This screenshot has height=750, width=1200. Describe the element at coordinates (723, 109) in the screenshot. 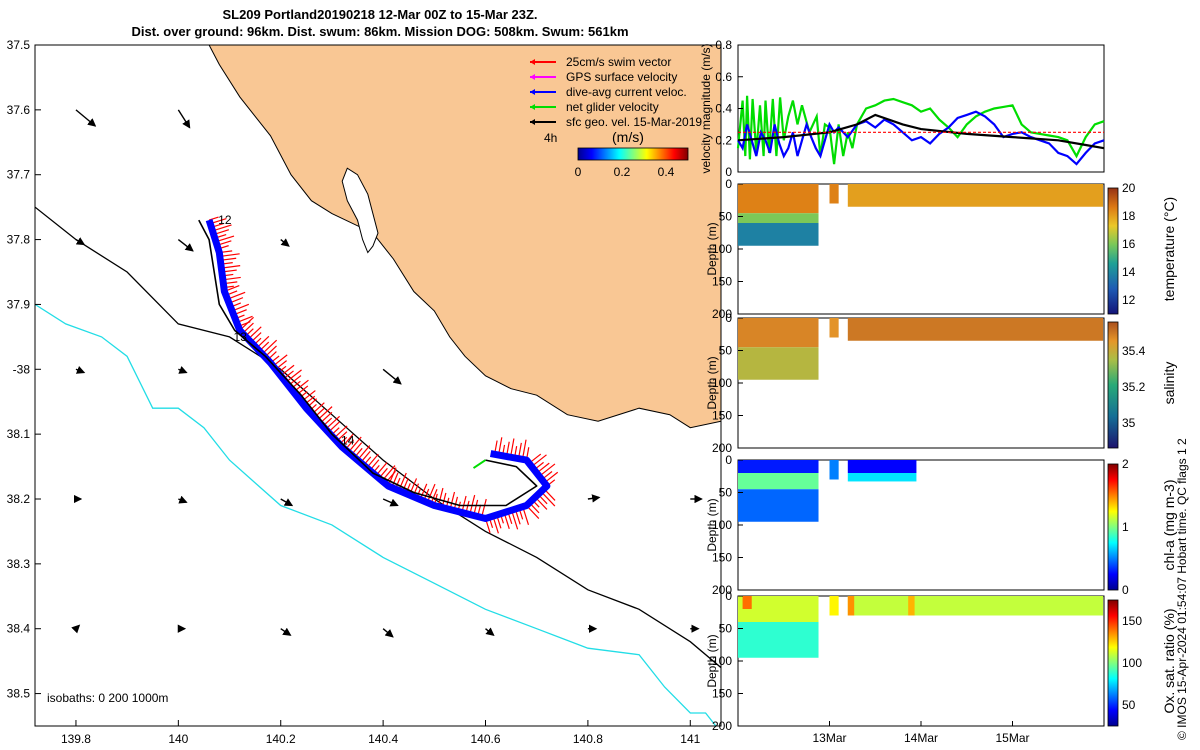

I see `velocity-y-tick-label: 0.4` at that location.